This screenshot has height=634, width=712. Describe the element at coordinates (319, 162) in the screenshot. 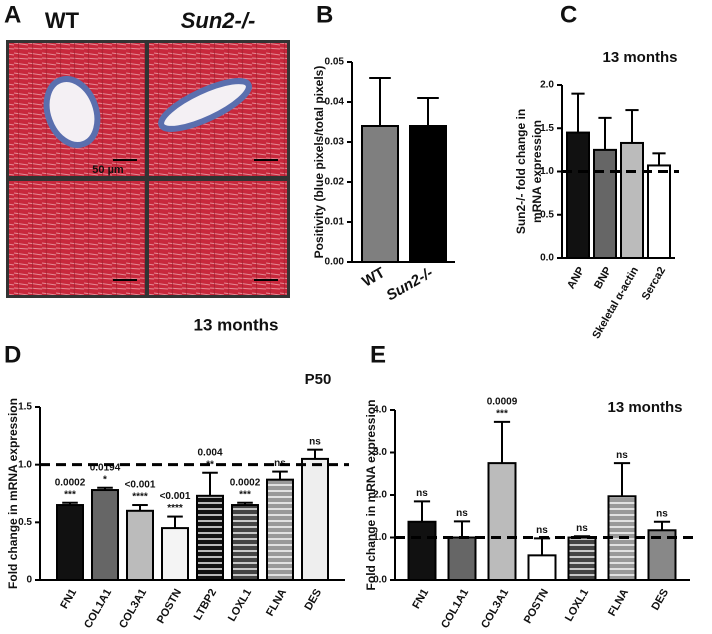

I see `y-axis-label: Positivity (blue pixels/total pixels)` at that location.